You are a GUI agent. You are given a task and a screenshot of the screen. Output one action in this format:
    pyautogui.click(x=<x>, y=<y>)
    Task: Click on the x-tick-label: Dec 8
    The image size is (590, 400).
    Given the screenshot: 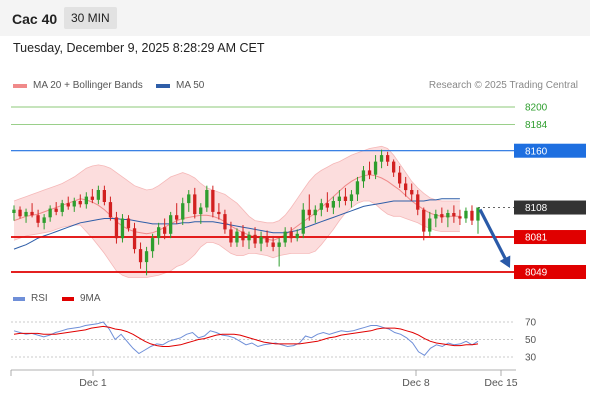 What is the action you would take?
    pyautogui.click(x=416, y=383)
    